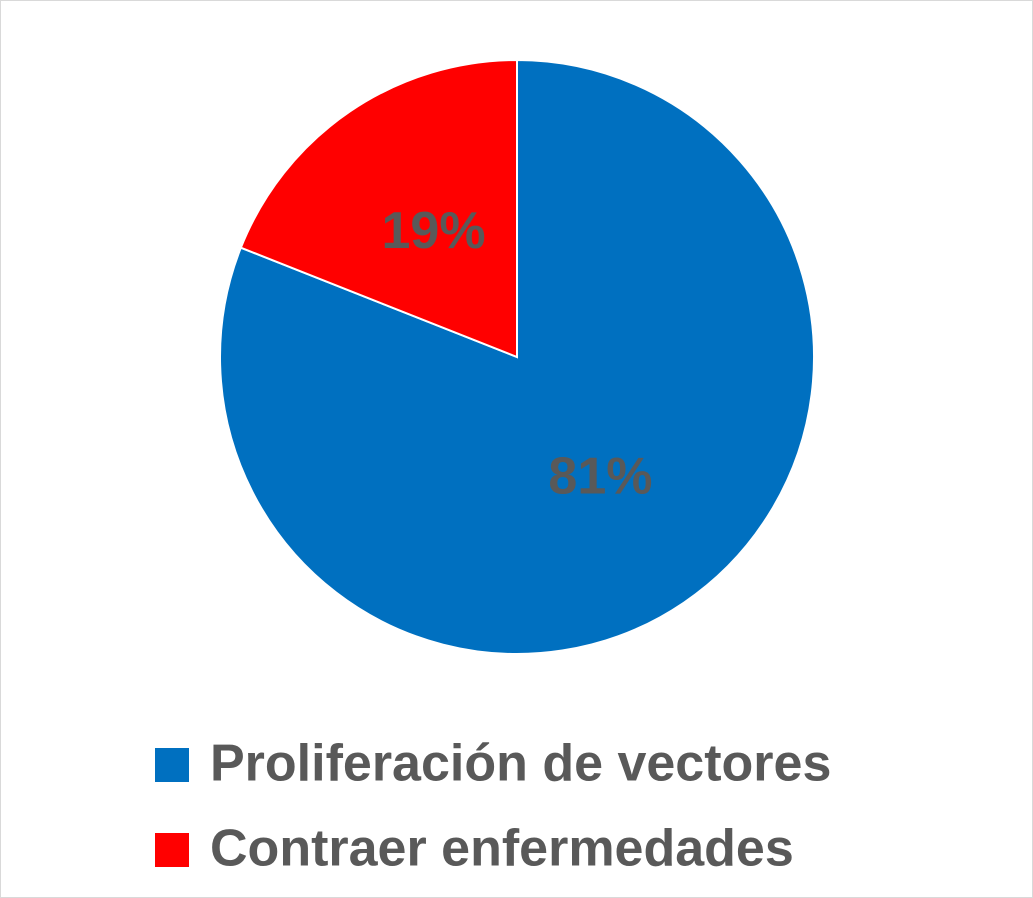  I want to click on legend-label: Contraer enfermedades, so click(502, 849).